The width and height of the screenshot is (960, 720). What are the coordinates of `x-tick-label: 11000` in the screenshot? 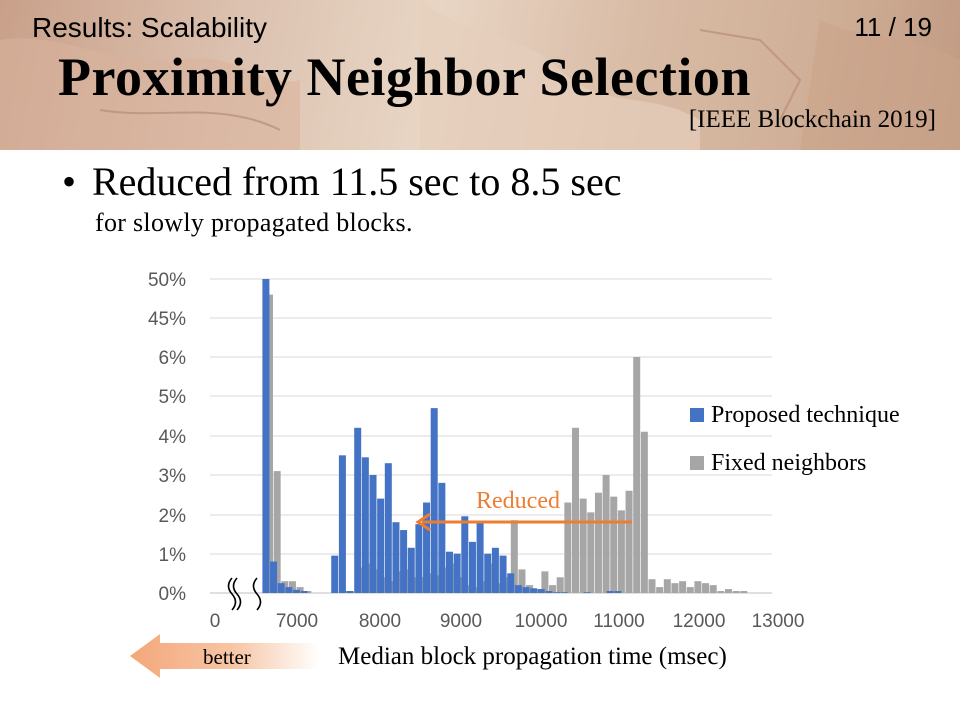 It's located at (618, 621).